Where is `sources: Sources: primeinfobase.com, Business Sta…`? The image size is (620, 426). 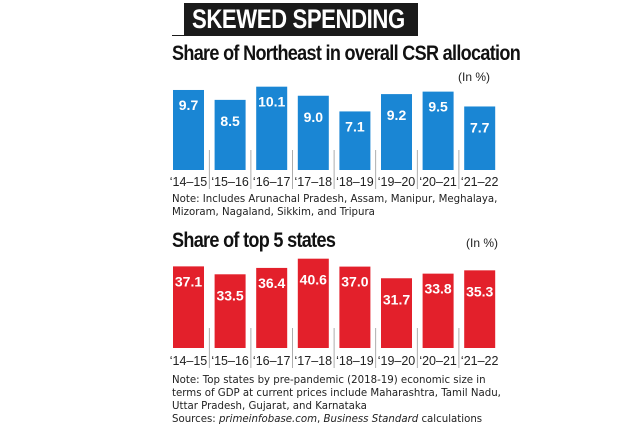 sources: Sources: primeinfobase.com, Business Sta… is located at coordinates (337, 419).